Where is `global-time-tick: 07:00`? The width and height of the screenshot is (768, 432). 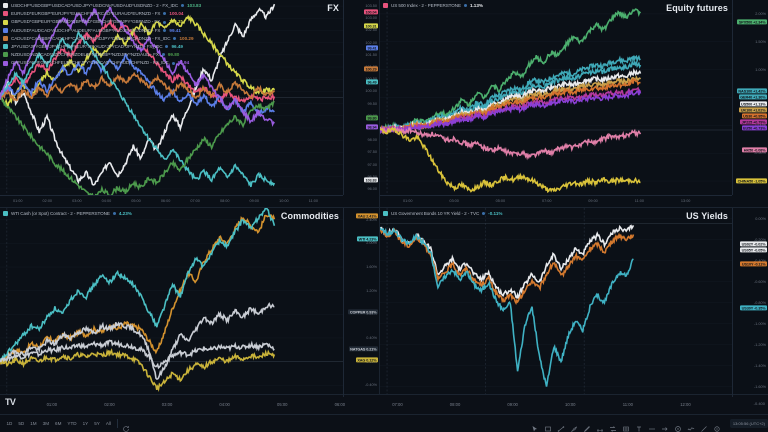 global-time-tick: 07:00 is located at coordinates (397, 404).